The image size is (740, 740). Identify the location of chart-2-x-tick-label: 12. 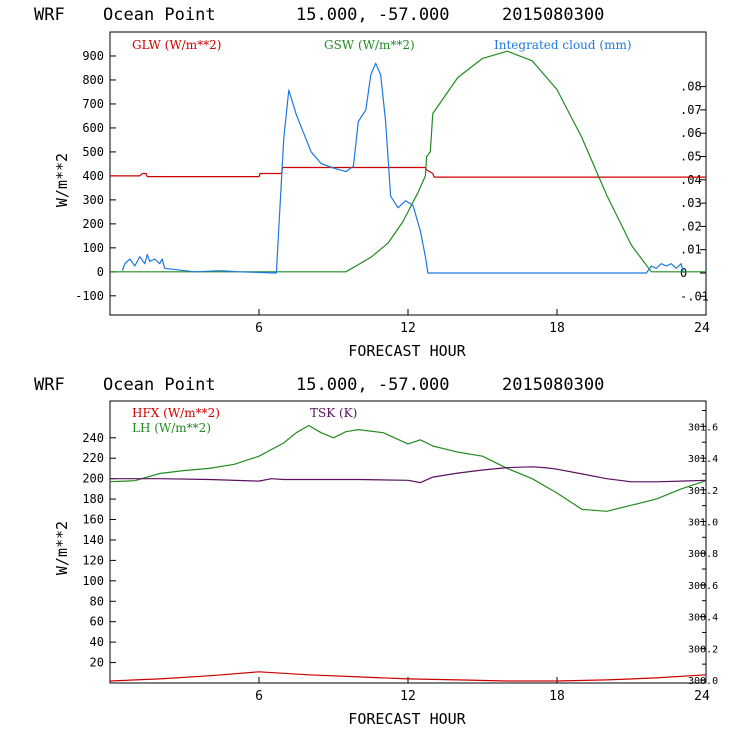
(408, 696).